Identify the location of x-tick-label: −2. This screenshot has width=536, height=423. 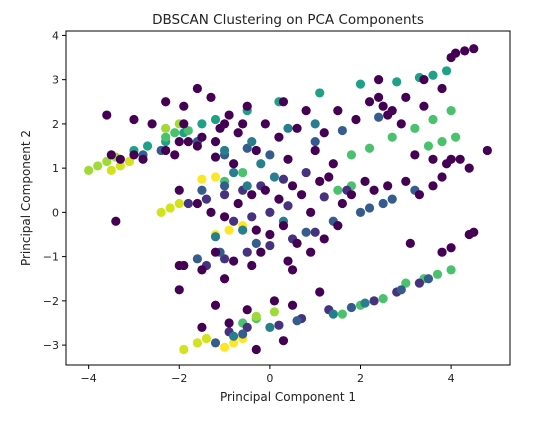
(179, 378).